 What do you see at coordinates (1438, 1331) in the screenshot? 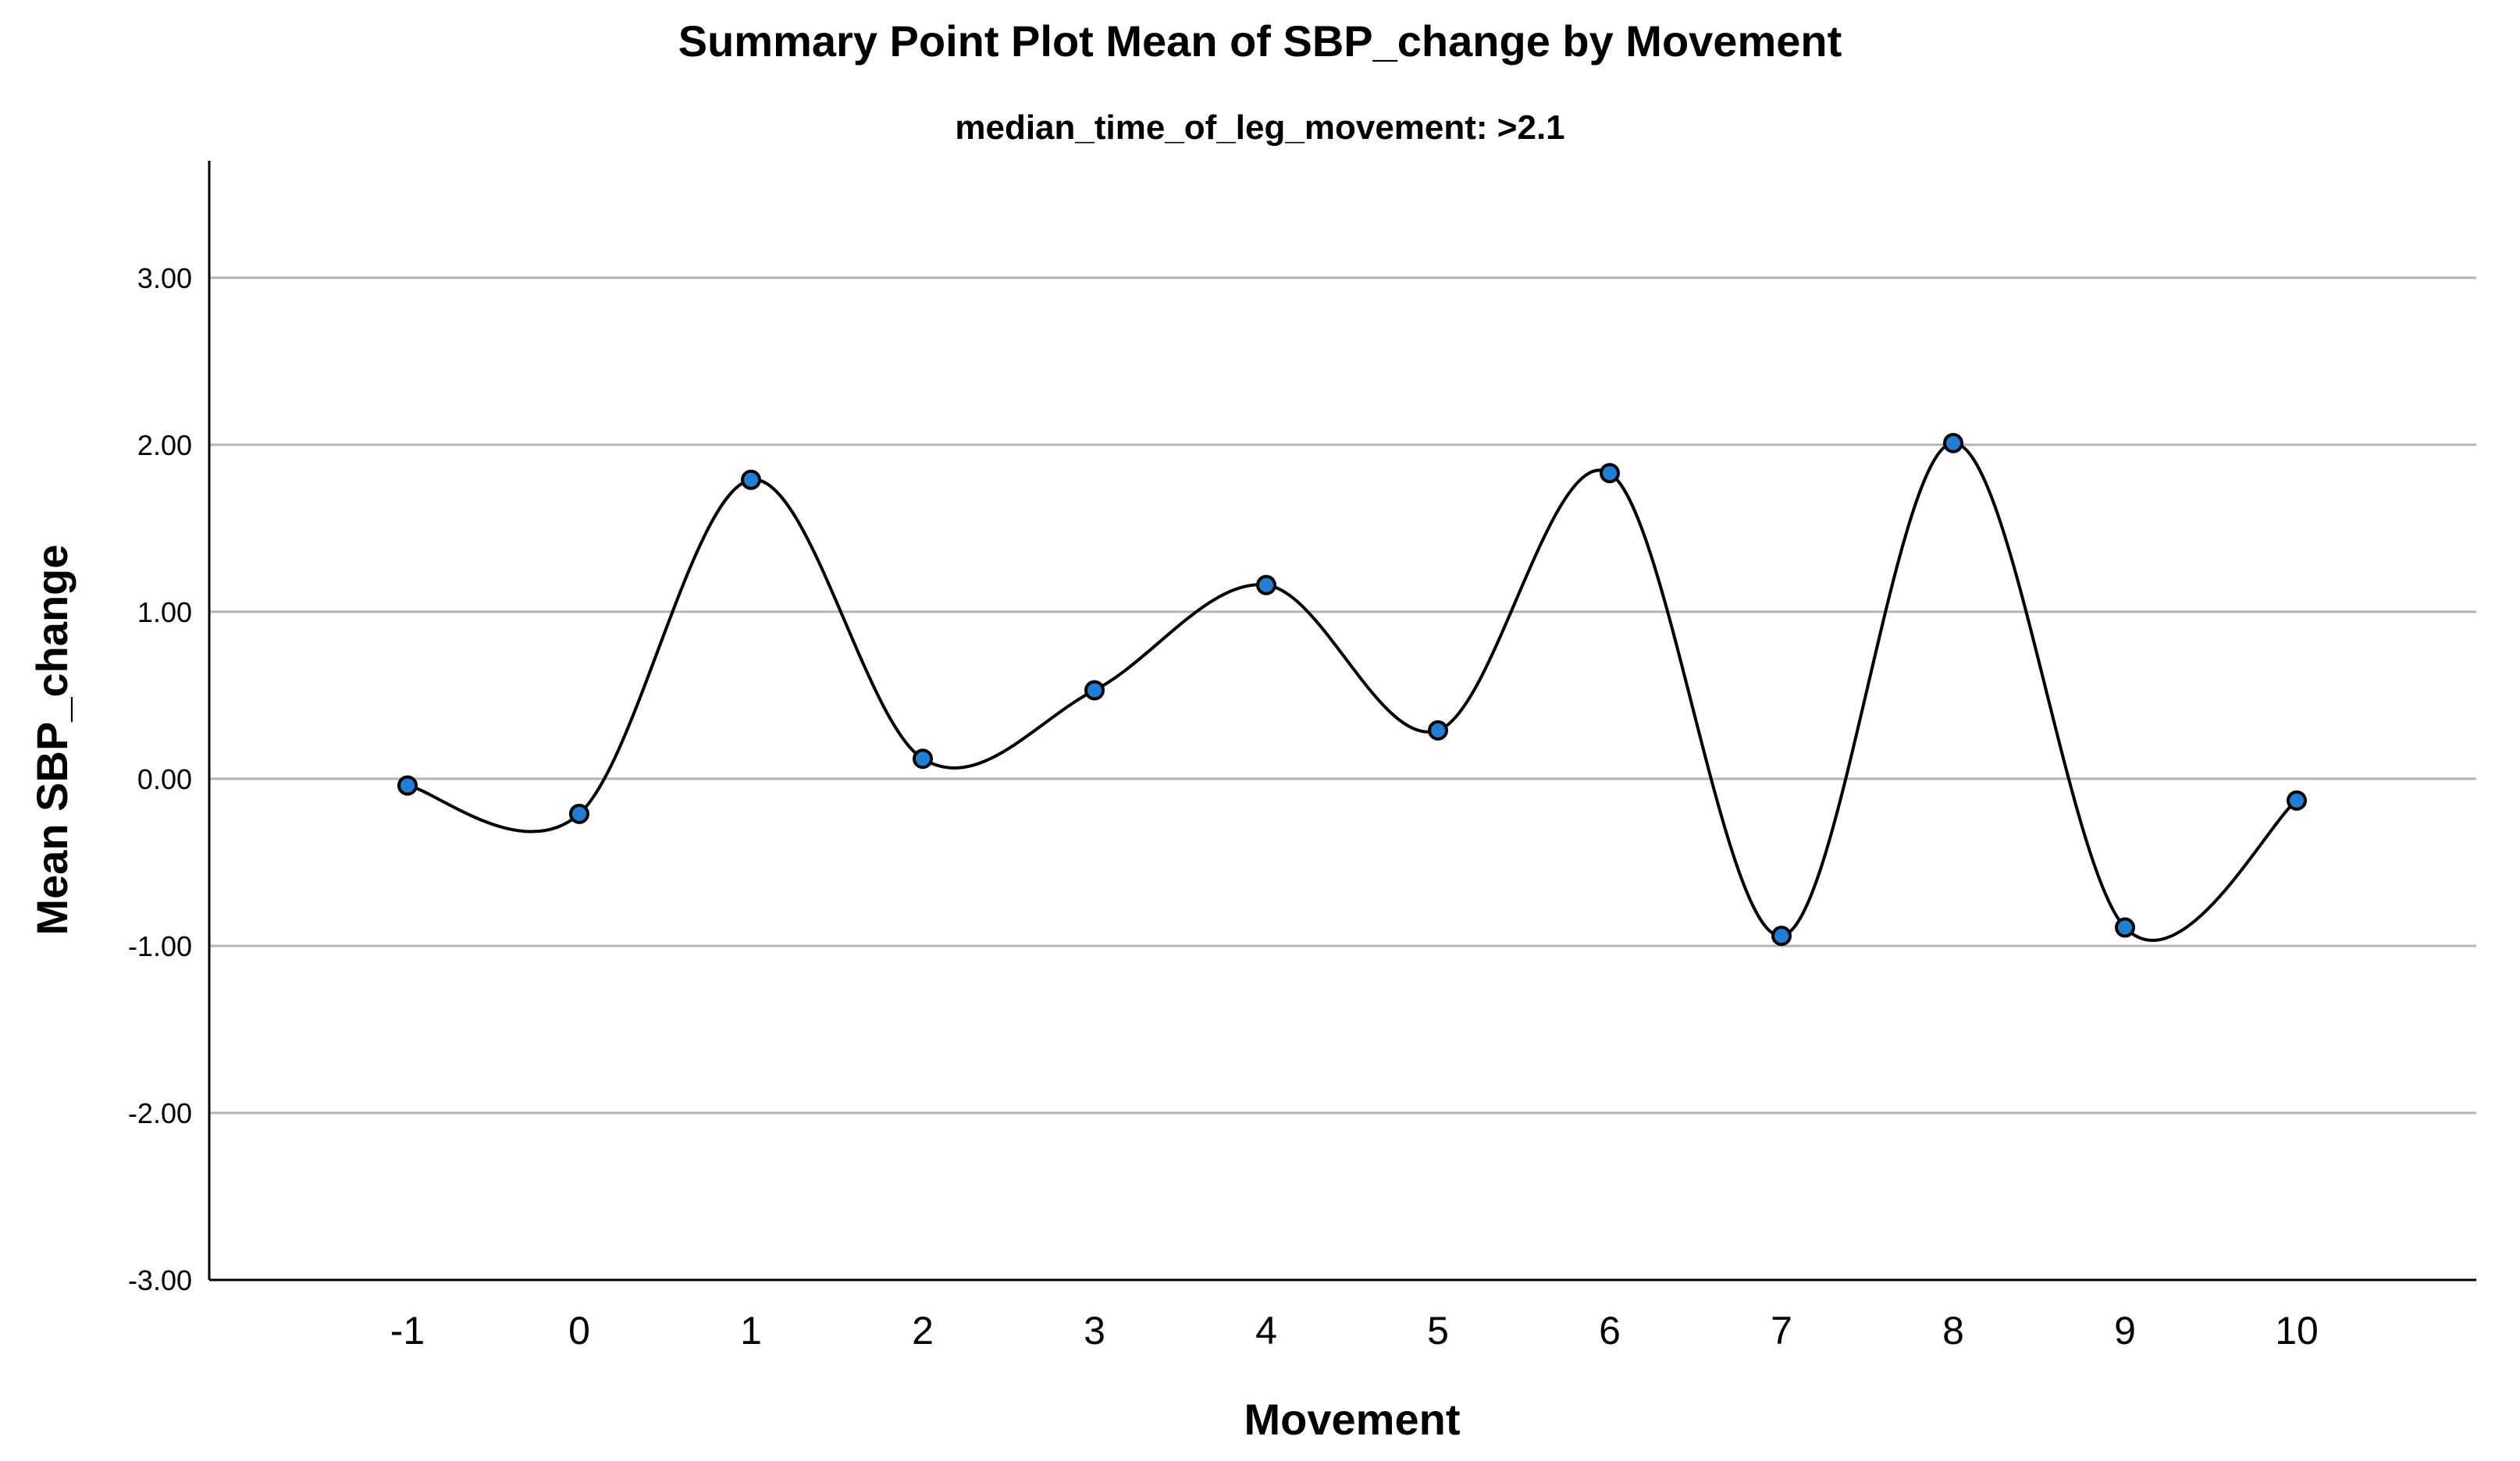
I see `x-tick-label: 5` at bounding box center [1438, 1331].